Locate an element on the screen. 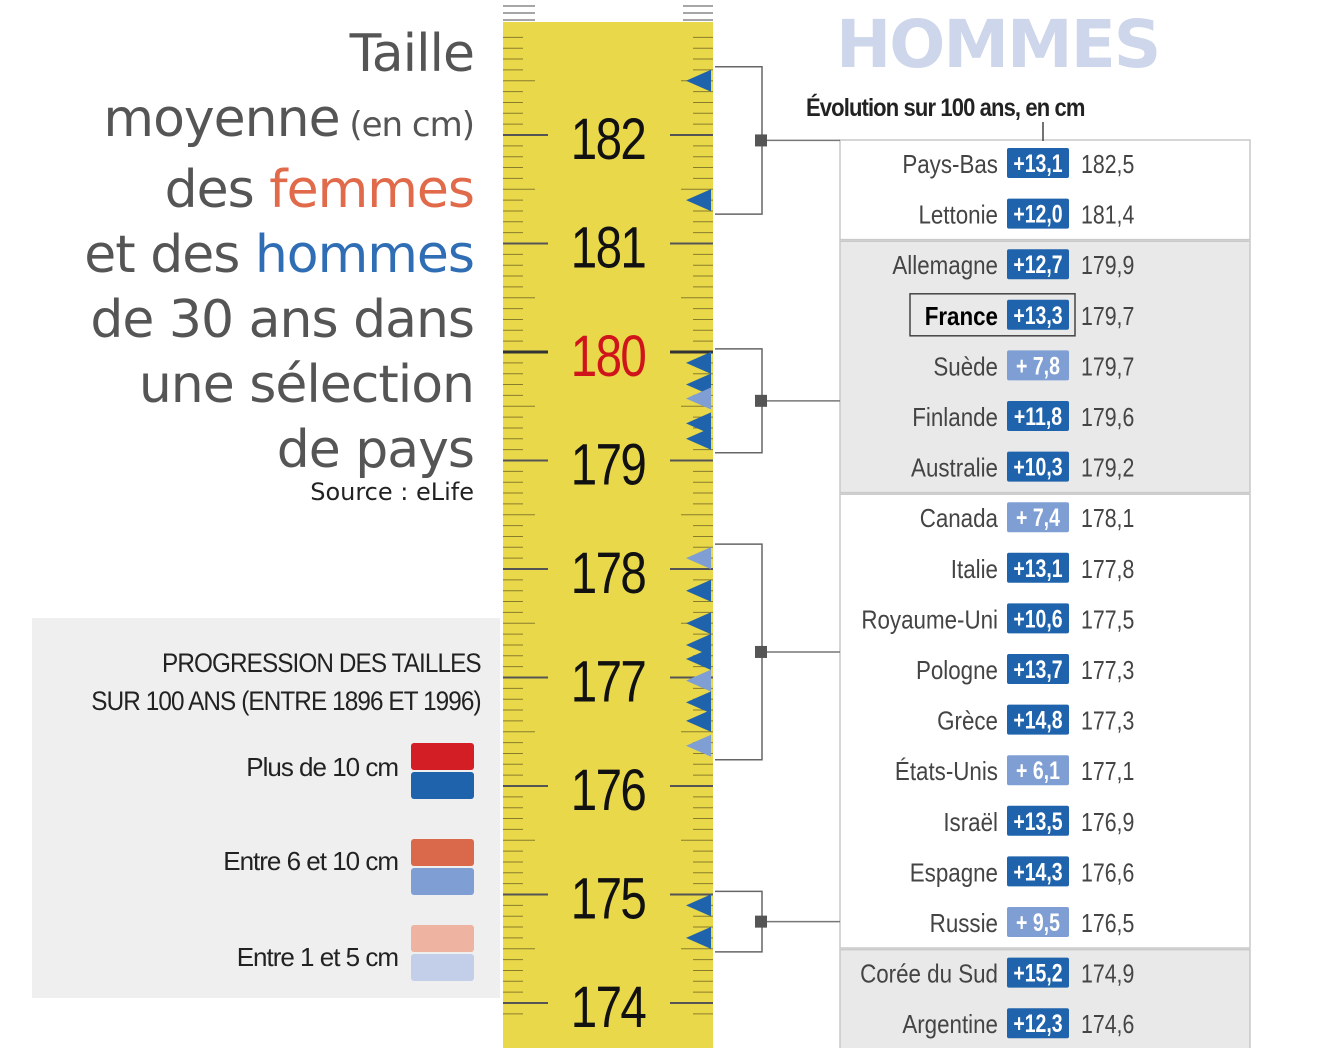 This screenshot has width=1326, height=1048. change-value: +13,3 is located at coordinates (1037, 315).